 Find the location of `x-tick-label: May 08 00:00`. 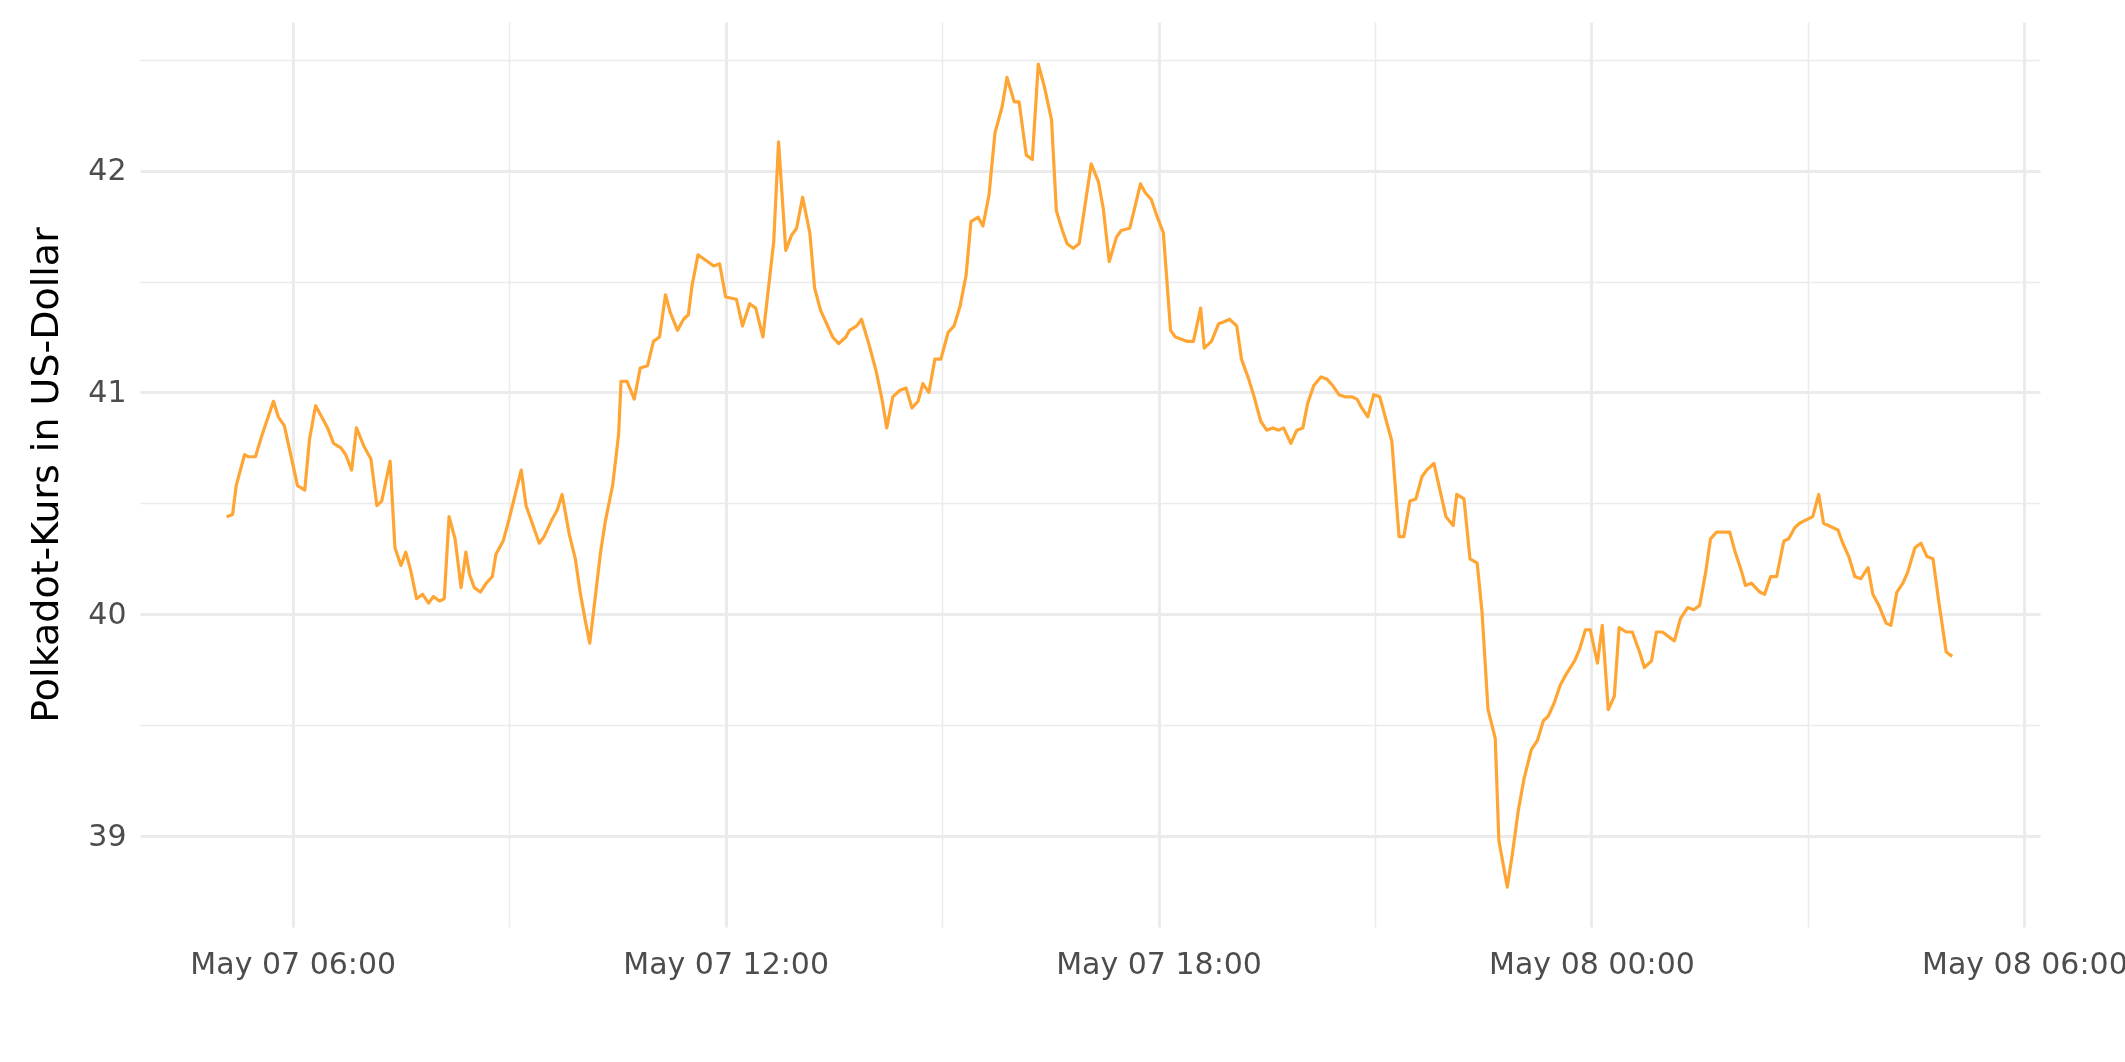

x-tick-label: May 08 00:00 is located at coordinates (1592, 963).